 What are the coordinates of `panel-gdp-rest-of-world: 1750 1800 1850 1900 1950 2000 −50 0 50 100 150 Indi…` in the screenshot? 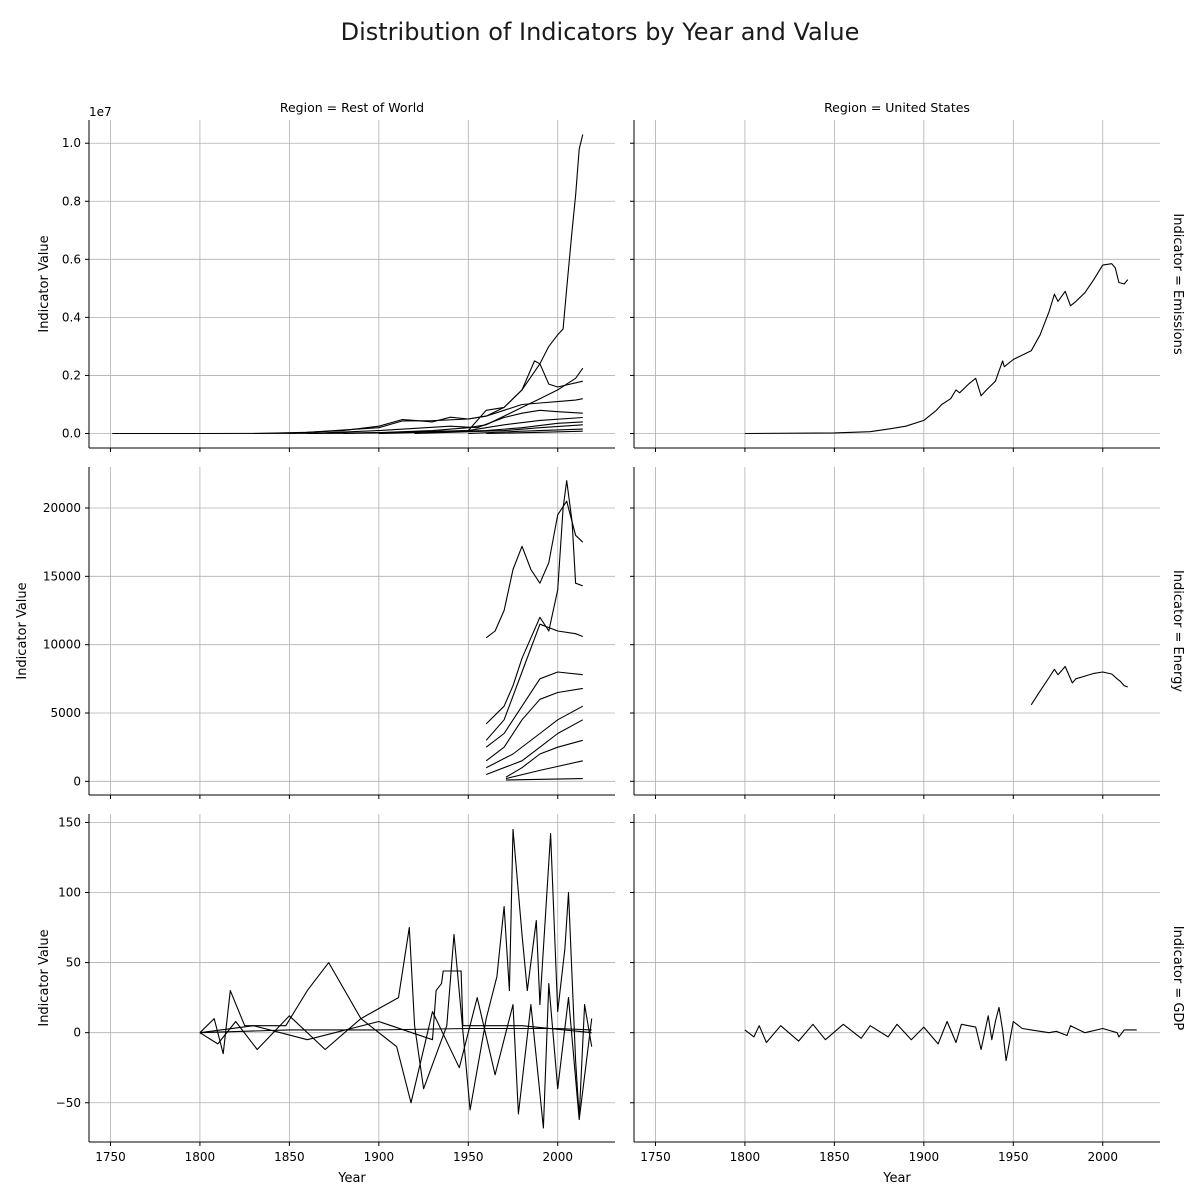 It's located at (326, 1000).